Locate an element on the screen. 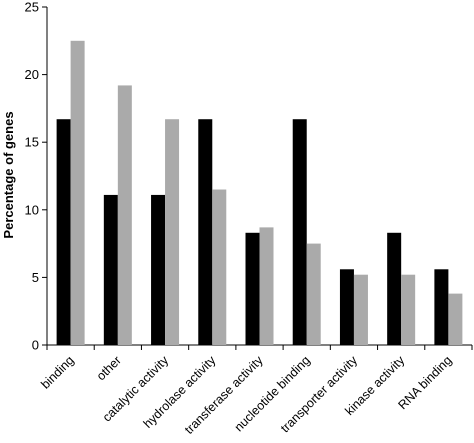  x-tick-label: transferase activity is located at coordinates (224, 395).